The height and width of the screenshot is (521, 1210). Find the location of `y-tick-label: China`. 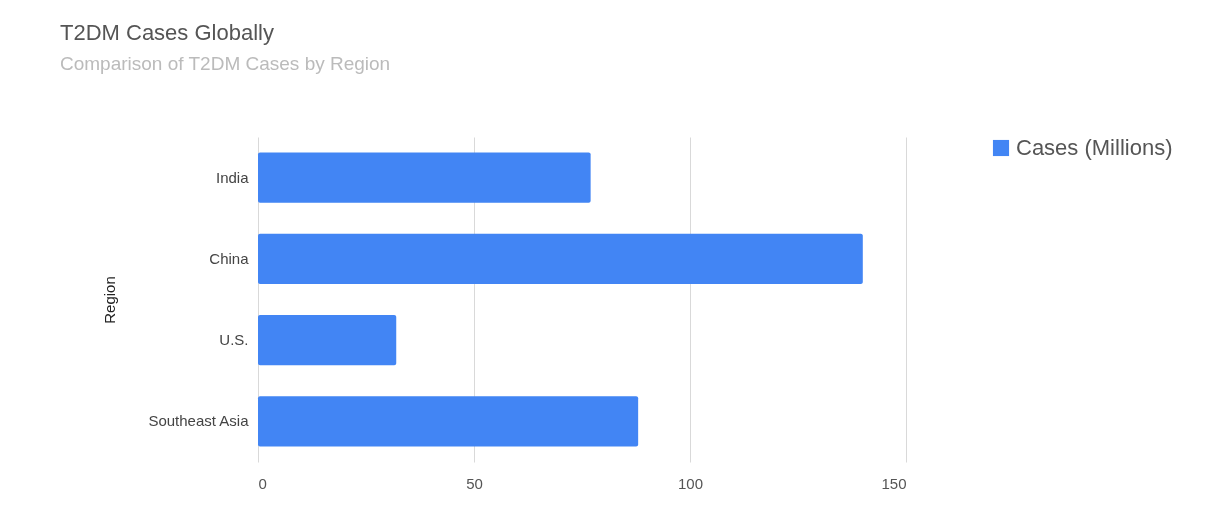

y-tick-label: China is located at coordinates (229, 258).